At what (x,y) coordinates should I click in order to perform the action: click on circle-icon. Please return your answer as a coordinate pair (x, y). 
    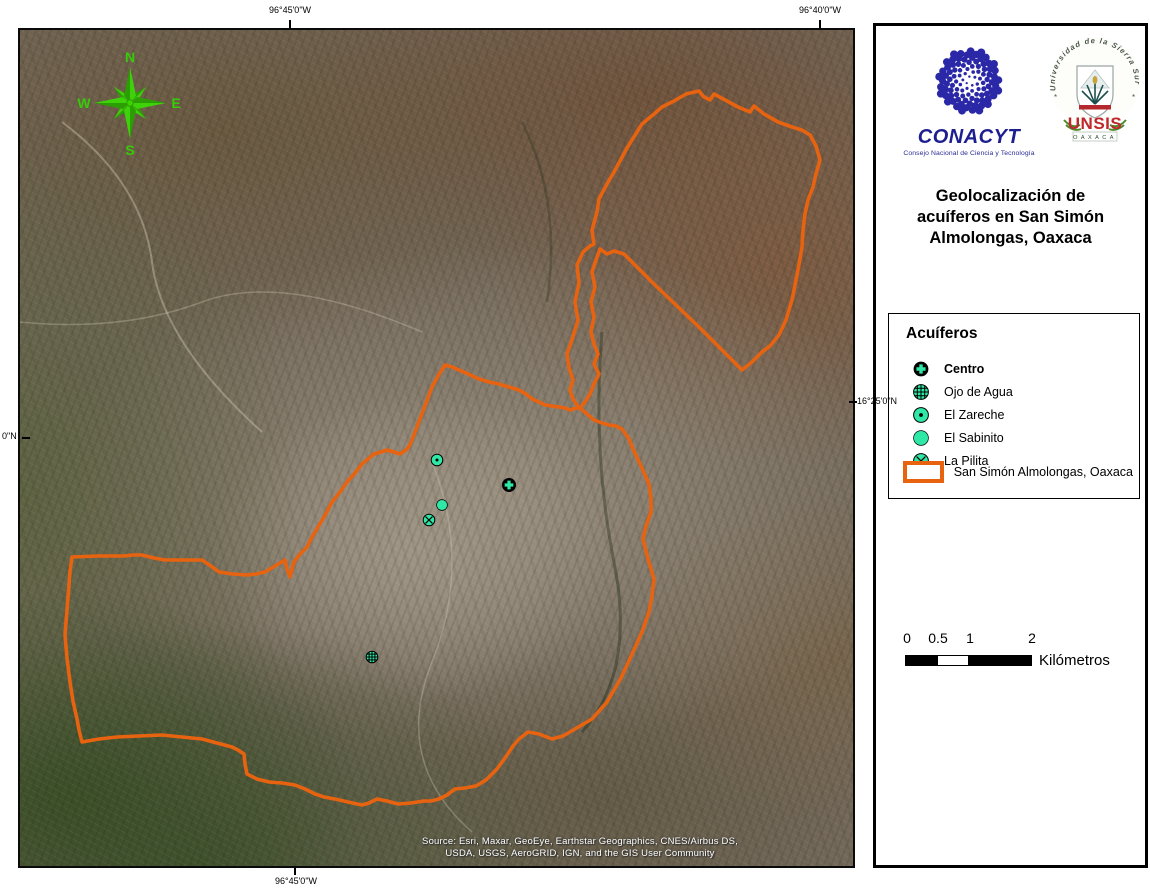
    Looking at the image, I should click on (921, 438).